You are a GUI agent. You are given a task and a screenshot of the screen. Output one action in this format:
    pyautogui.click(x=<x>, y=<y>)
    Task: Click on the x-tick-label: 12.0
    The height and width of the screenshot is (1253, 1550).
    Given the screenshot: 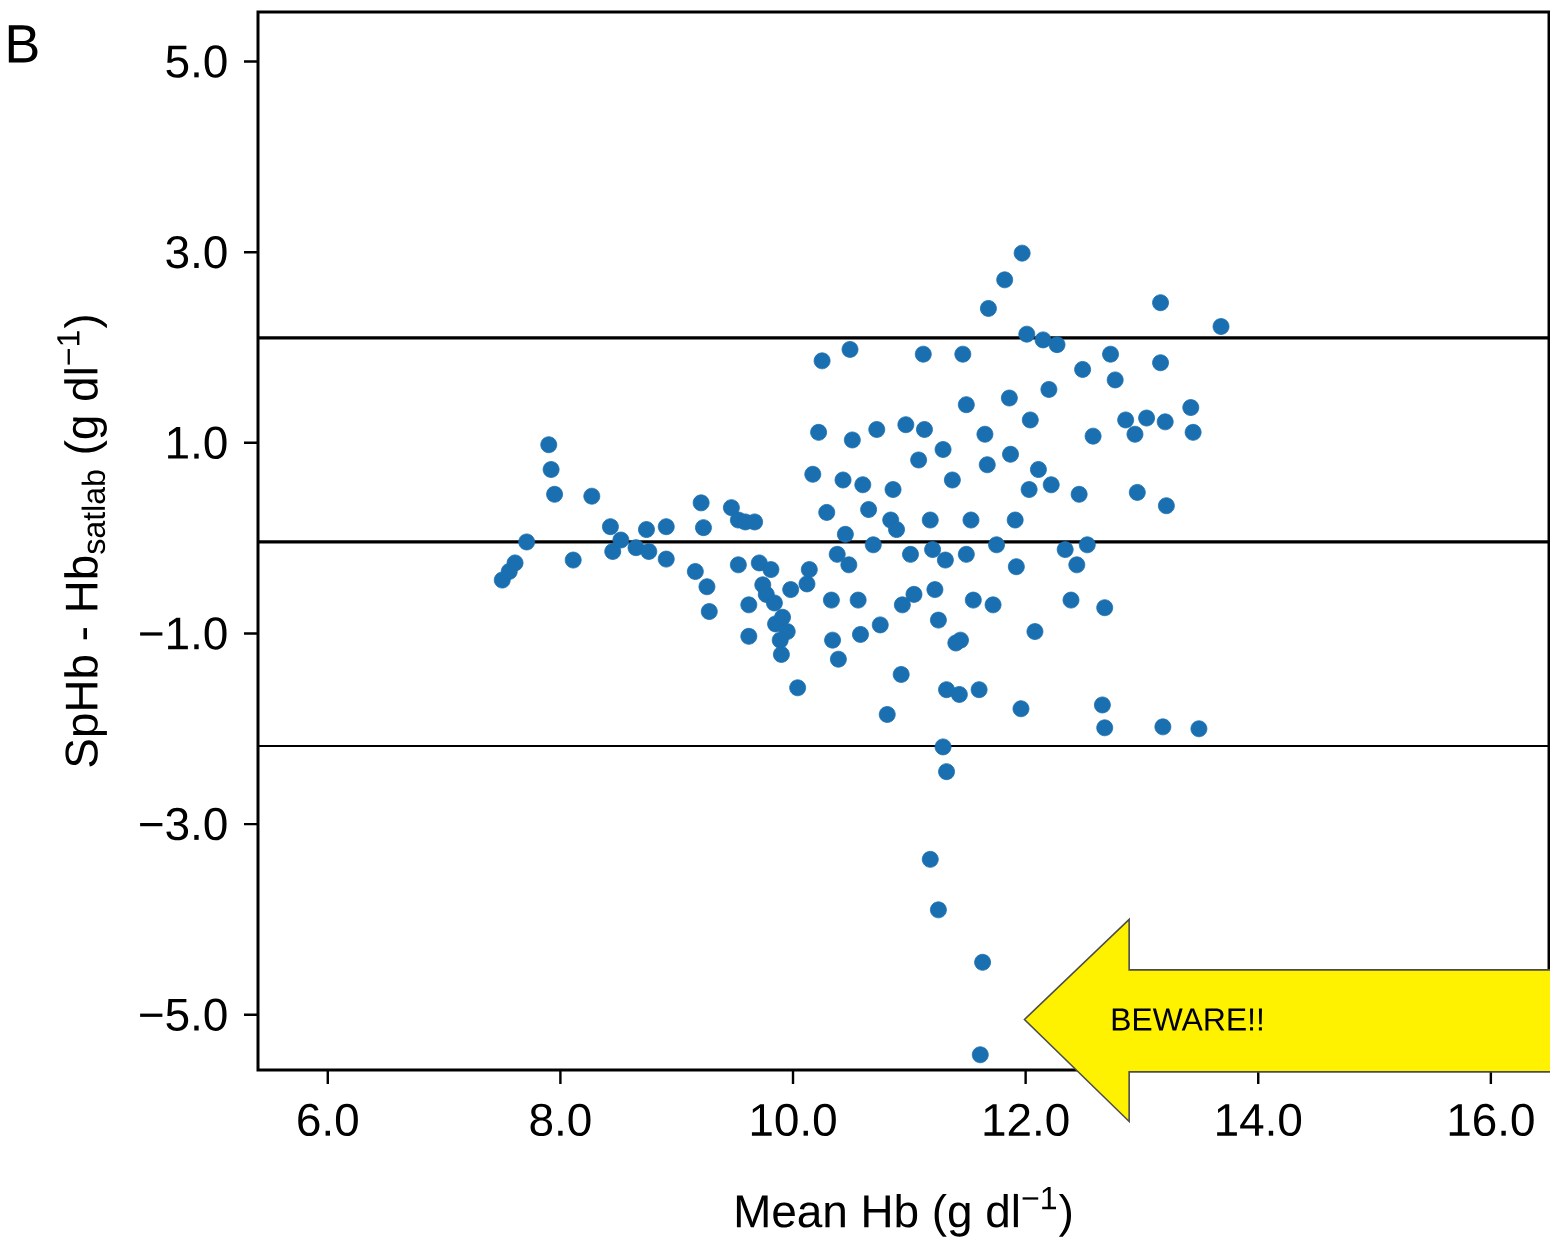 What is the action you would take?
    pyautogui.click(x=1026, y=1120)
    